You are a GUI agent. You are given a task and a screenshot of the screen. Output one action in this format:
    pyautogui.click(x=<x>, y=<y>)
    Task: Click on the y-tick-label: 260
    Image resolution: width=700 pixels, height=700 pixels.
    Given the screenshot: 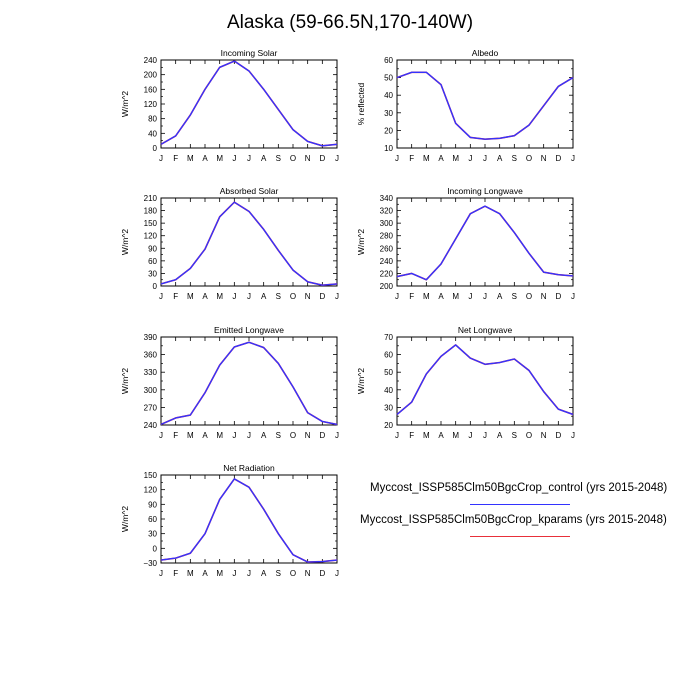 What is the action you would take?
    pyautogui.click(x=387, y=248)
    